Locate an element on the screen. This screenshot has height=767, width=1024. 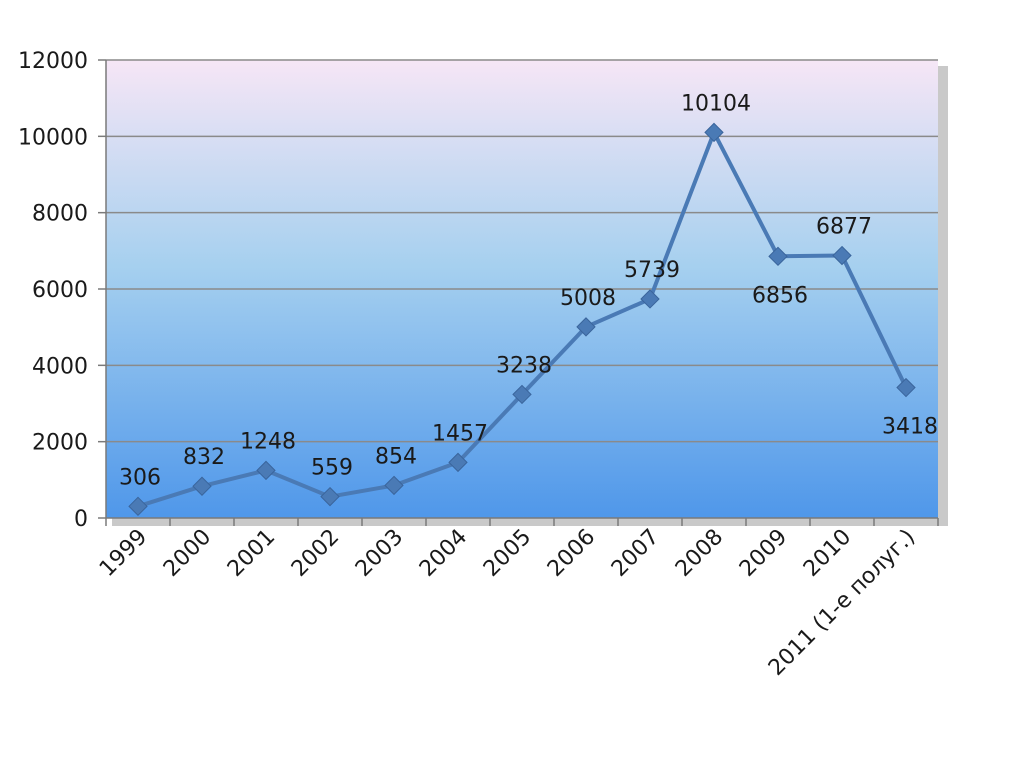
x-tick-label: 2003 is located at coordinates (379, 553).